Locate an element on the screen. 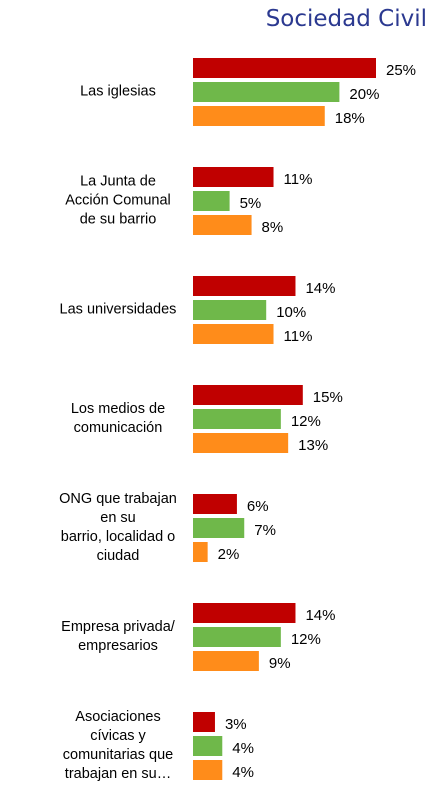 This screenshot has height=793, width=435. value-label: 8% is located at coordinates (273, 227).